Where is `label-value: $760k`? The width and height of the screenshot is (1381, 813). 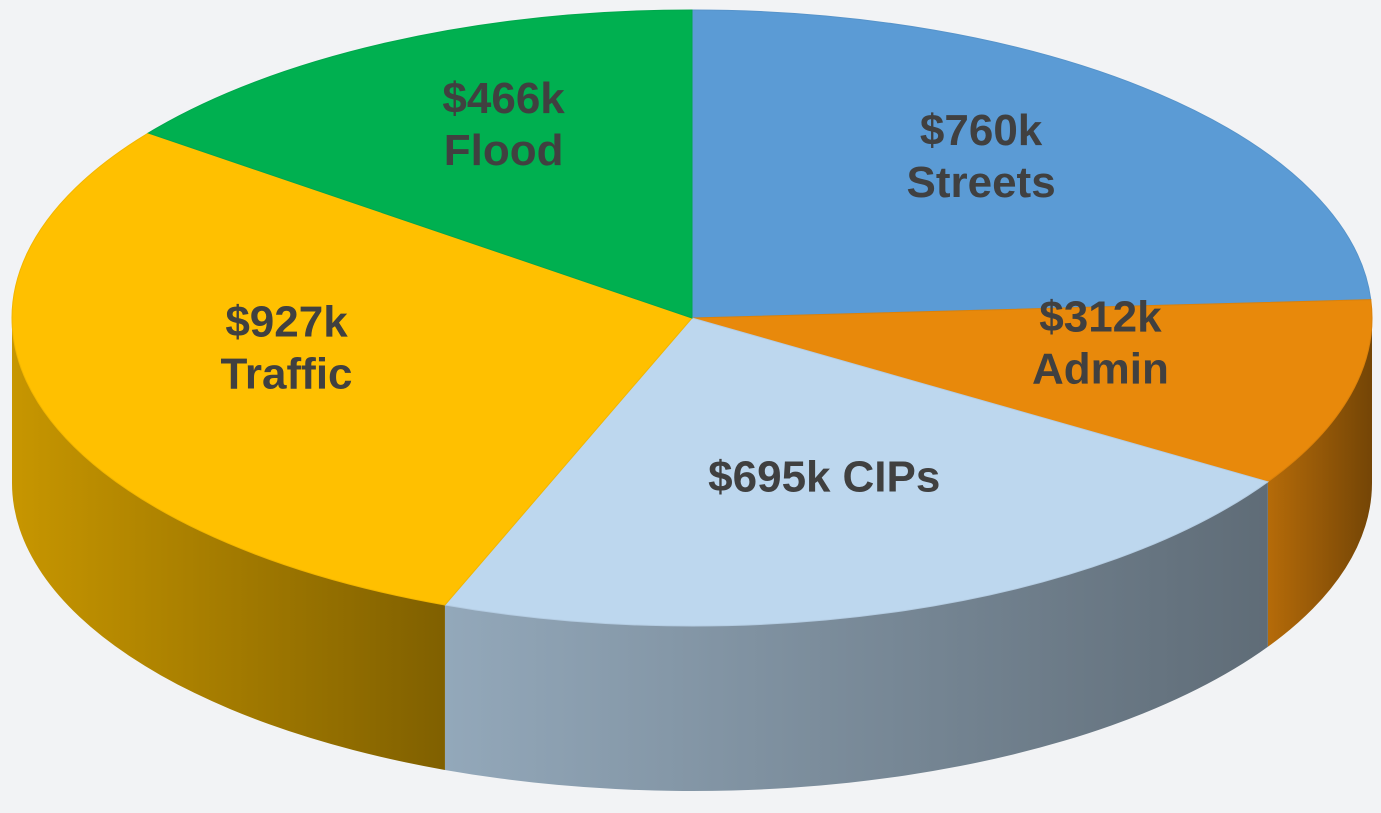 label-value: $760k is located at coordinates (981, 130).